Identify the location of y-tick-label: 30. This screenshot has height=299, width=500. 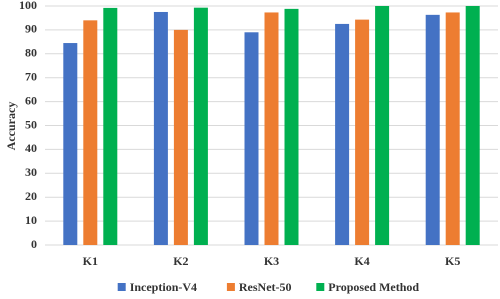
(31, 172).